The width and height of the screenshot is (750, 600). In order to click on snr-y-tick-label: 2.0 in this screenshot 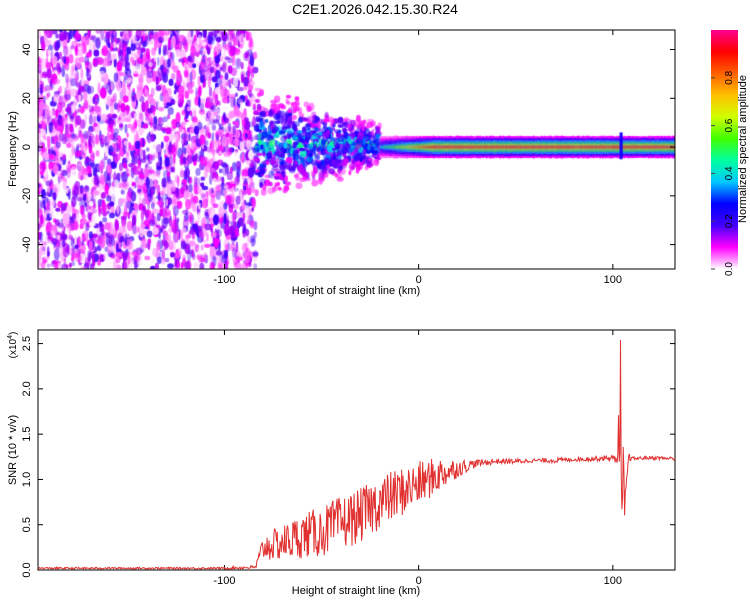, I will do `click(27, 388)`.